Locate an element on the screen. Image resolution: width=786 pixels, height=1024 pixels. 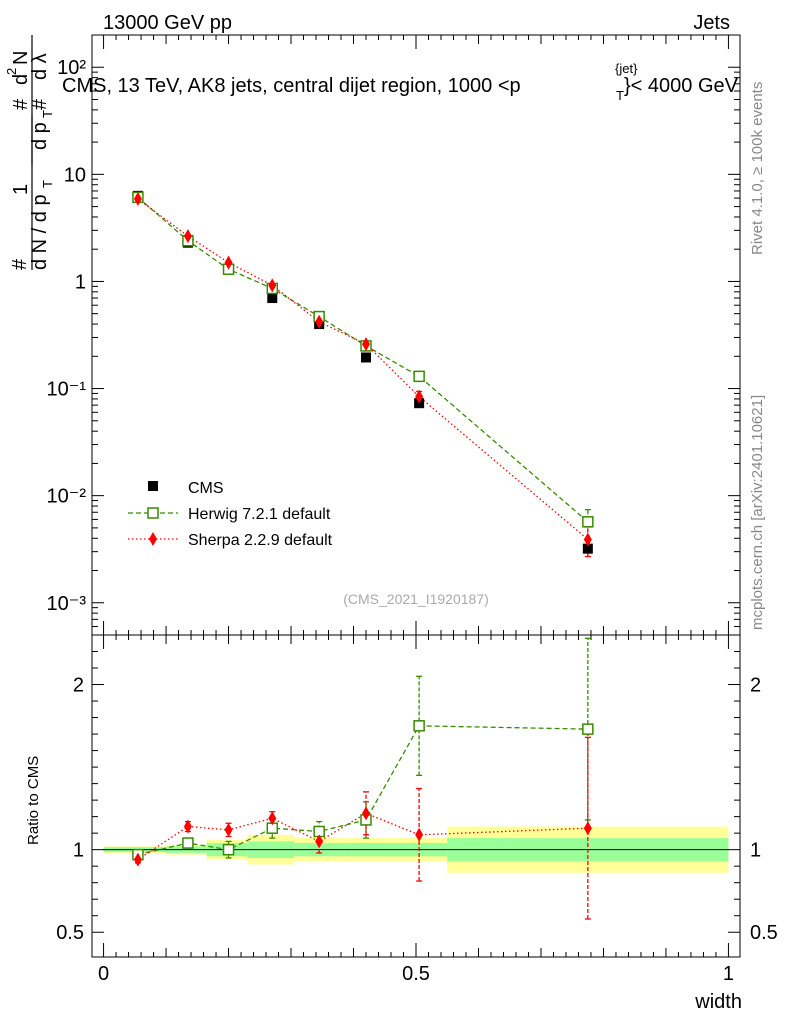
svg-text: 2 is located at coordinates (11, 71).